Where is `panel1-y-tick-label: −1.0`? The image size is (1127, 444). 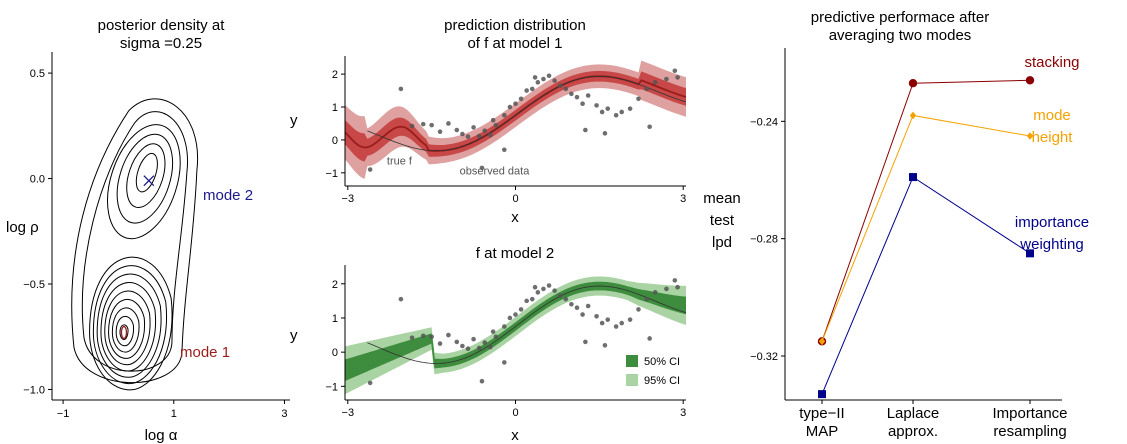 panel1-y-tick-label: −1.0 is located at coordinates (34, 390).